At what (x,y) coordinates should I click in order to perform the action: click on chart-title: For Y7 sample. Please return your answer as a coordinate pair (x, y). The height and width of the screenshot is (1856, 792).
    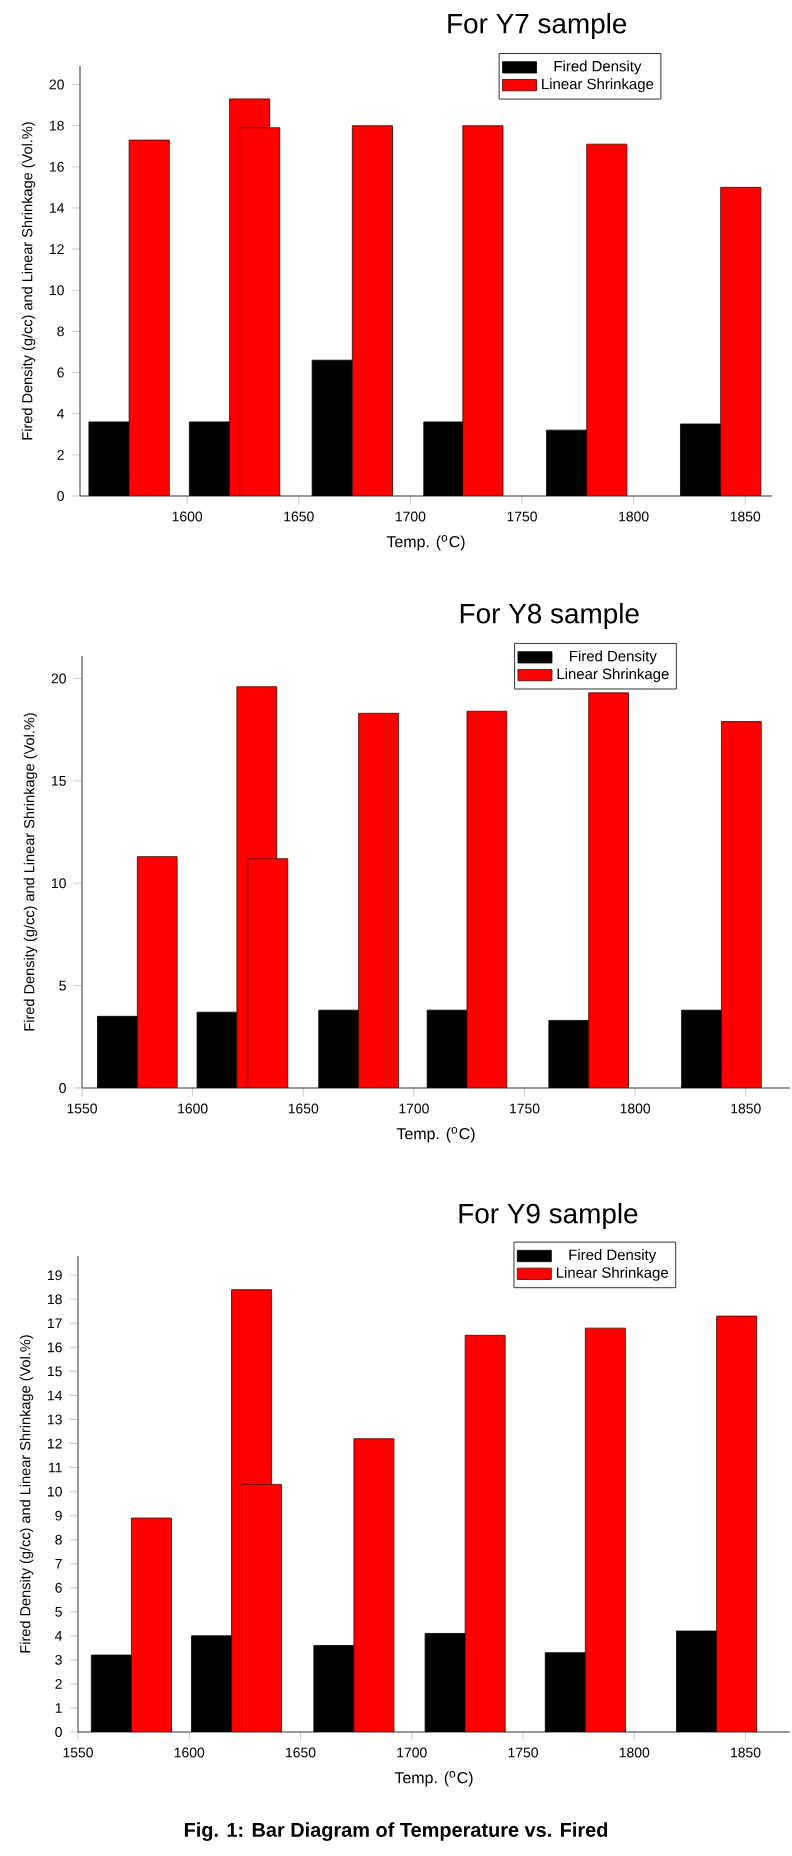
    Looking at the image, I should click on (537, 25).